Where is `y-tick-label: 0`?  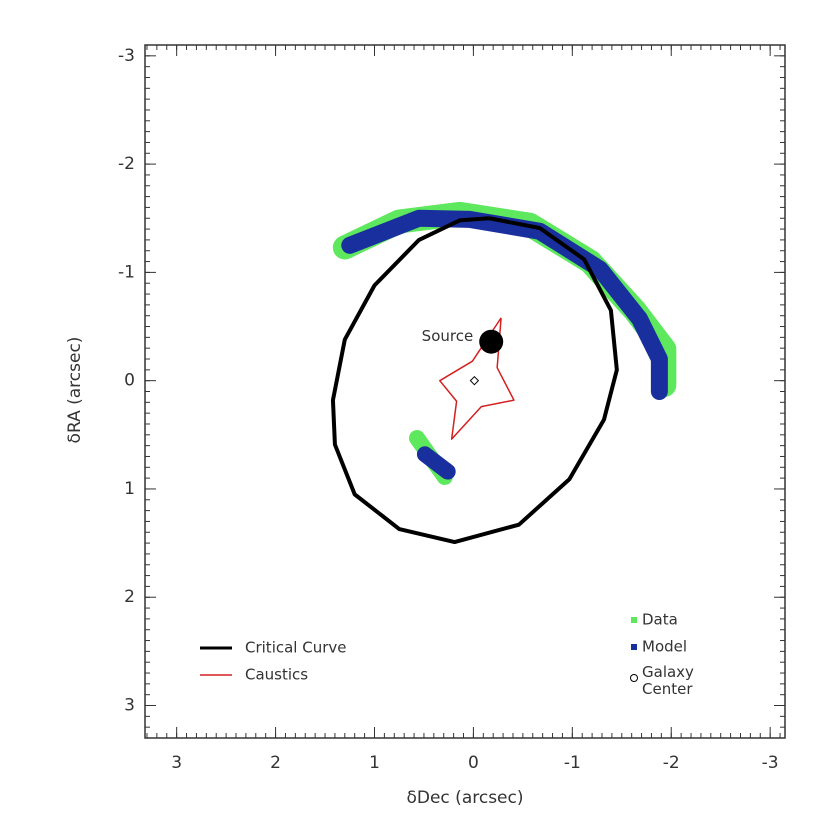 y-tick-label: 0 is located at coordinates (129, 381).